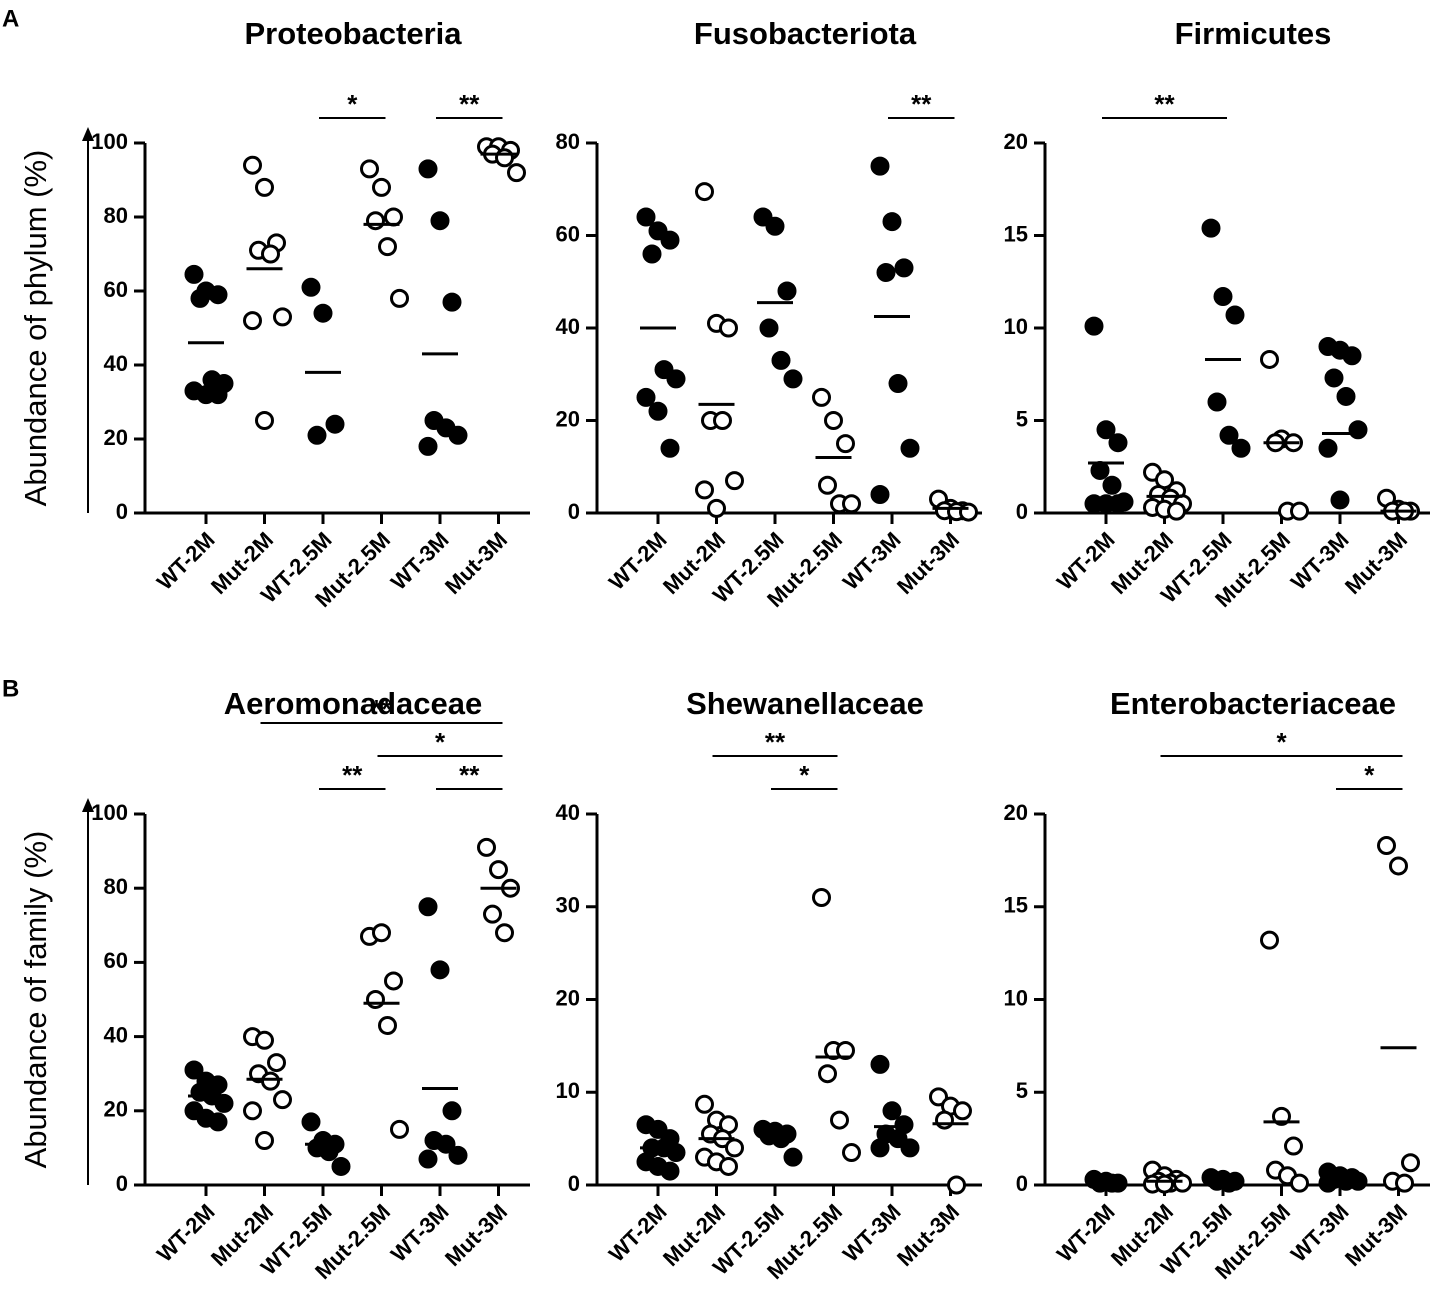 This screenshot has height=1314, width=1436. Describe the element at coordinates (35, 328) in the screenshot. I see `y-axis-label: Abundance of phylum (%)` at that location.